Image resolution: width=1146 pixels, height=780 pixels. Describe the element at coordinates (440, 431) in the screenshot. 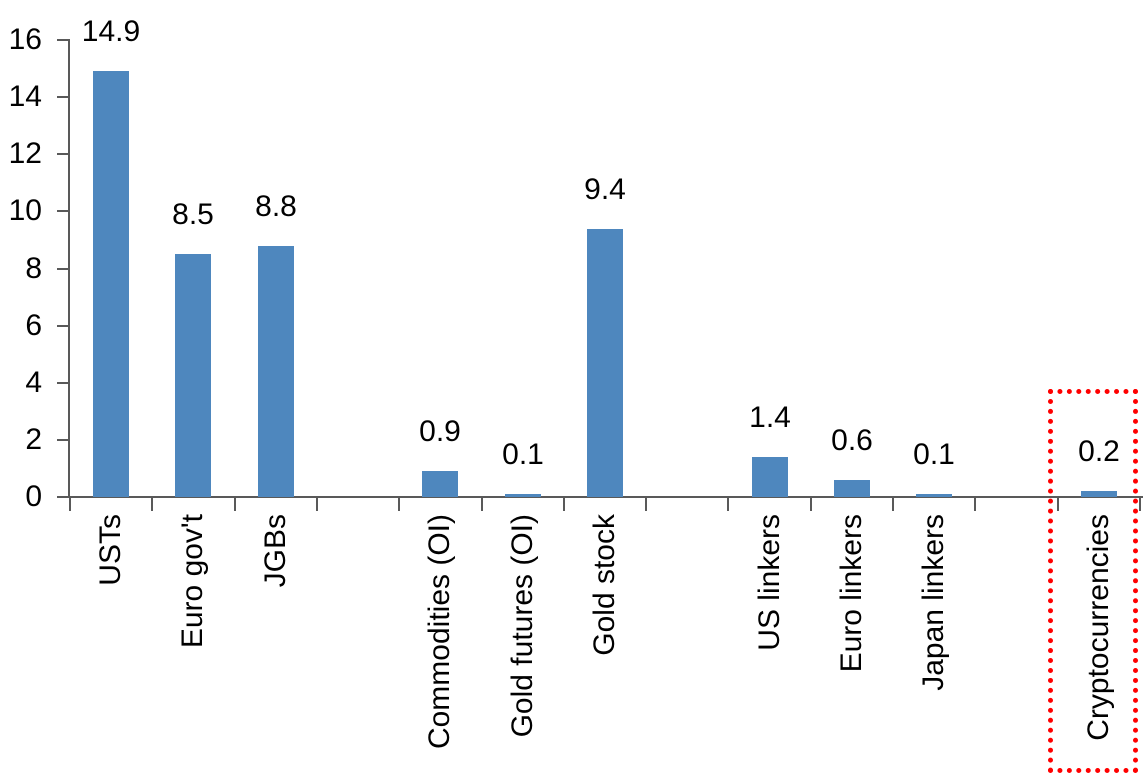

I see `bar-value-label: 0.9` at that location.